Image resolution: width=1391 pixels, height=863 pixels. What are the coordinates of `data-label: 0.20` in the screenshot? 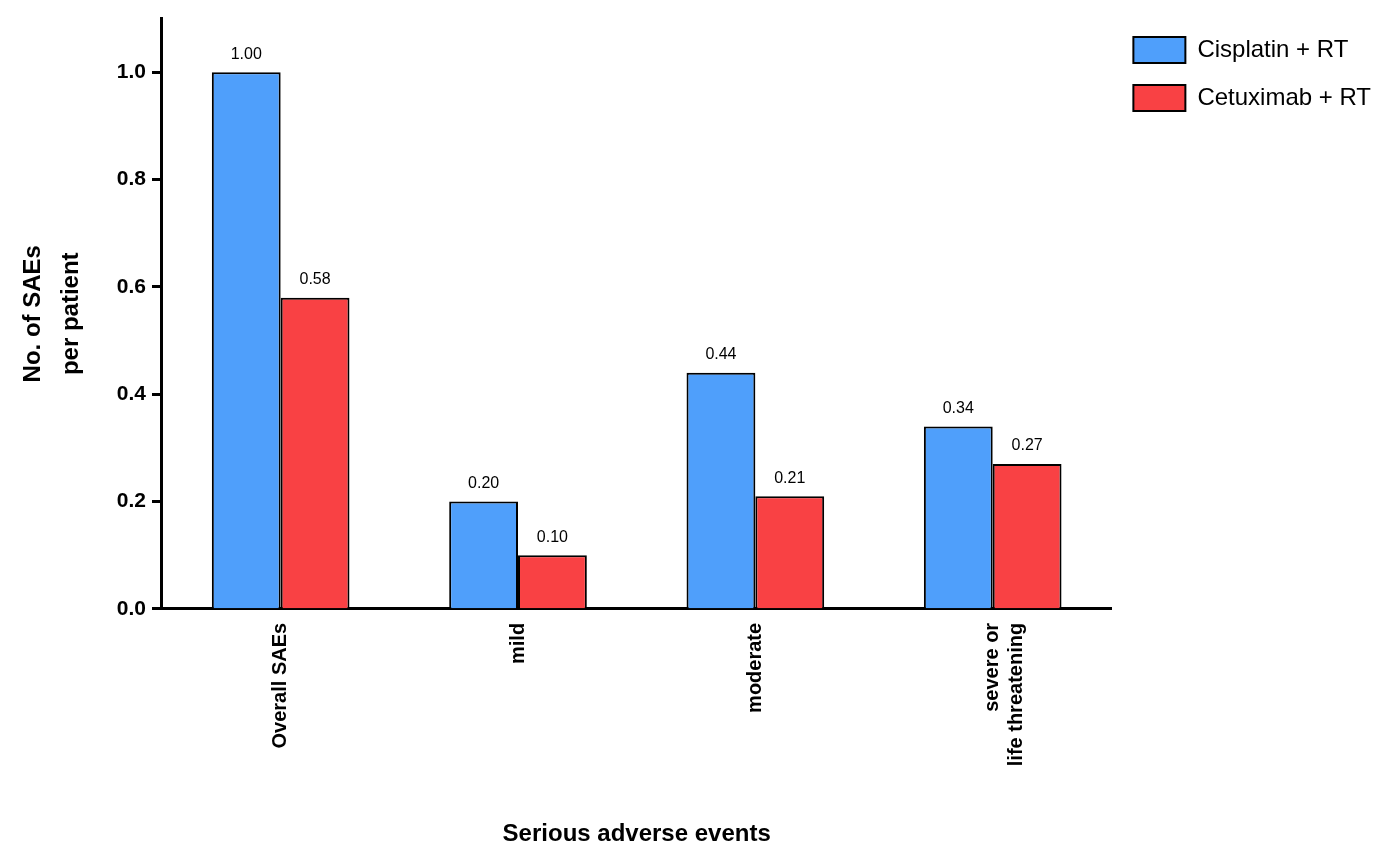 It's located at (484, 482).